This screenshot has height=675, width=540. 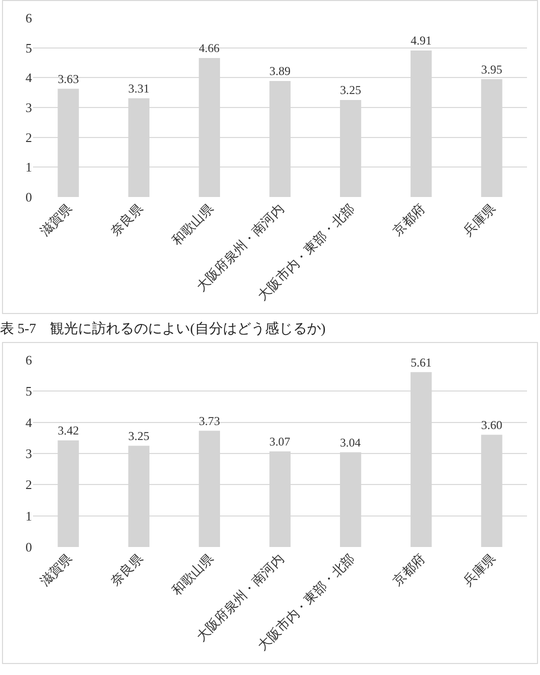 I want to click on data-label: 3.63, so click(x=68, y=79).